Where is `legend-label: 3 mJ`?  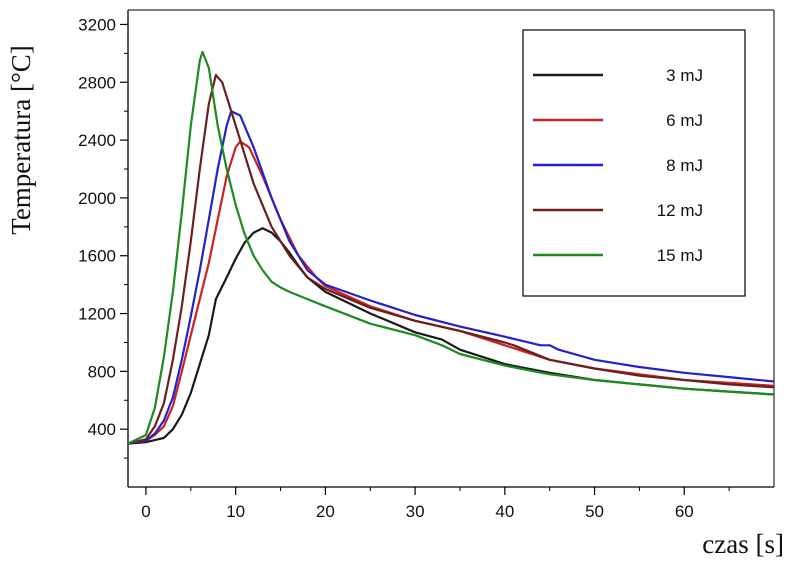 legend-label: 3 mJ is located at coordinates (684, 75).